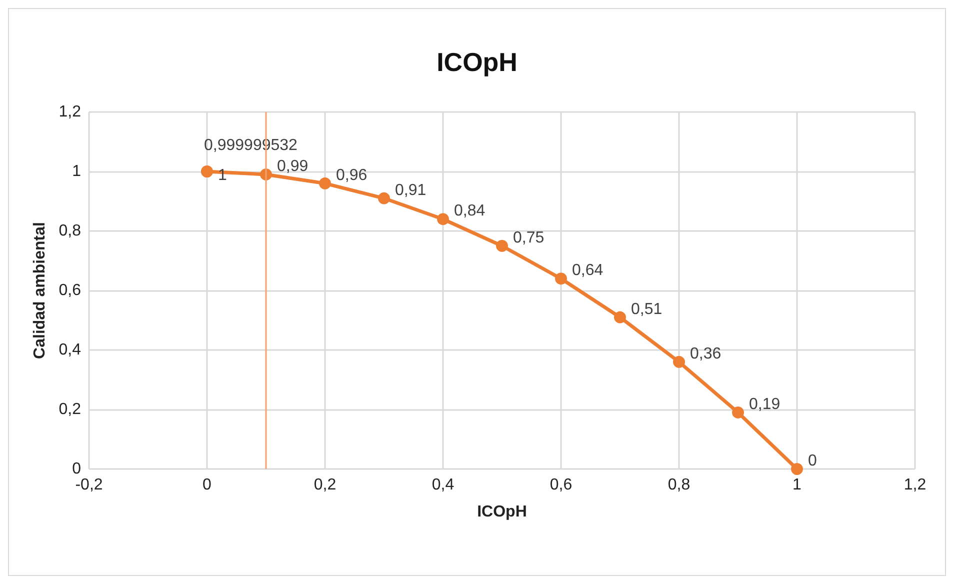 The width and height of the screenshot is (954, 584). I want to click on x-axis-title: ICOpH, so click(502, 512).